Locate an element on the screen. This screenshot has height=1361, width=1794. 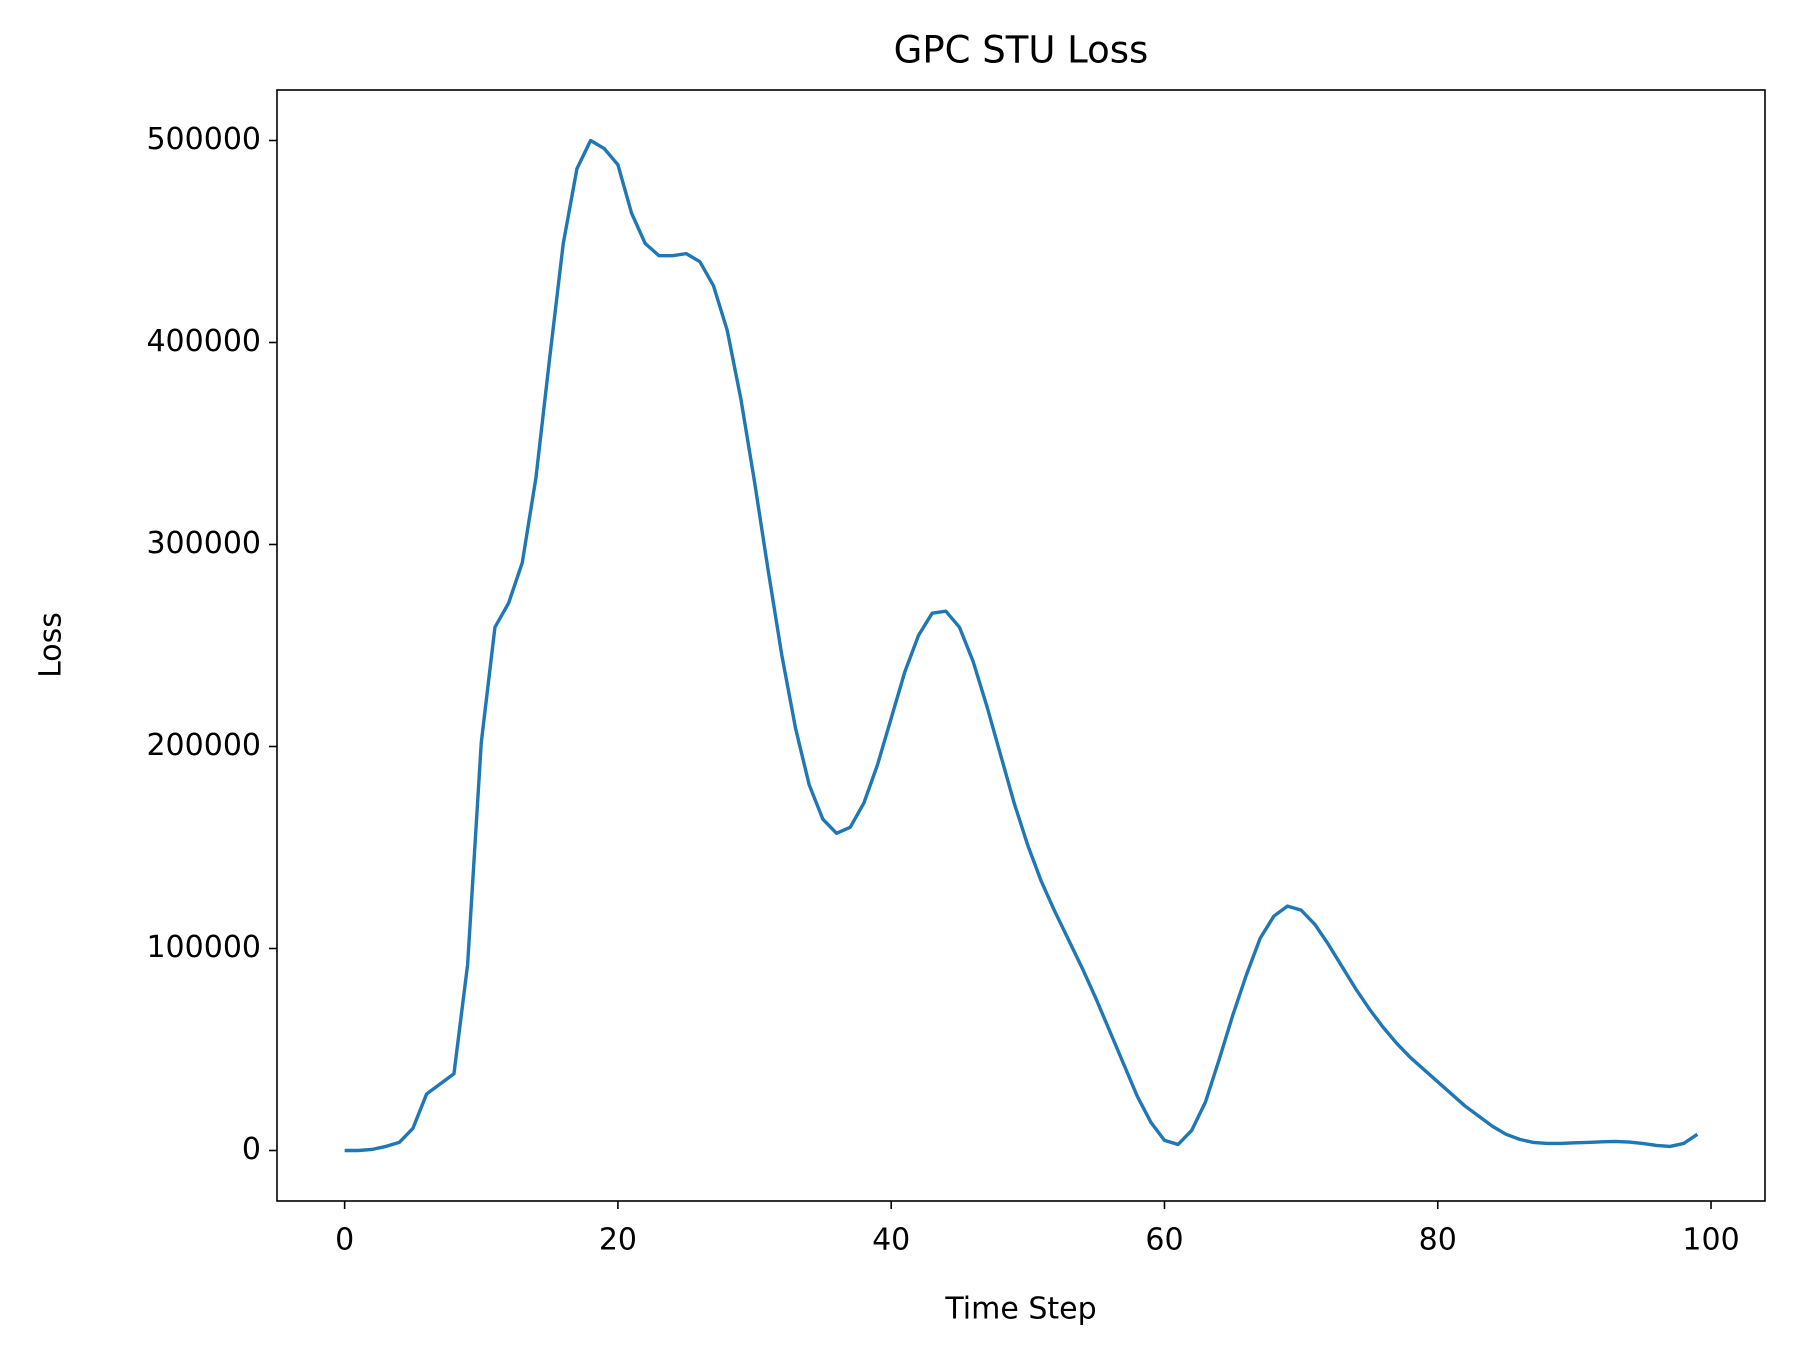
chart-title: GPC STU Loss is located at coordinates (1021, 50).